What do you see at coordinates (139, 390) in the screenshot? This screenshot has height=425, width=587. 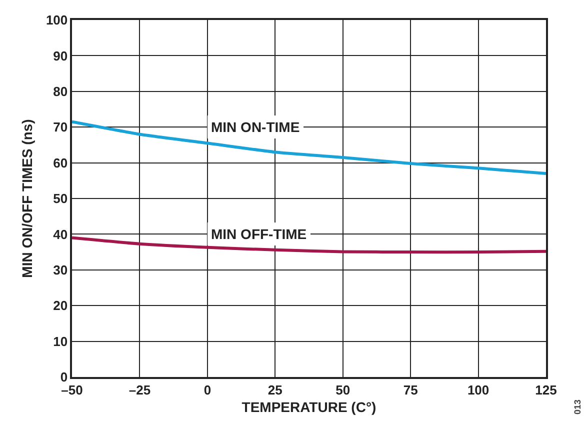 I see `x-tick-label: –25` at bounding box center [139, 390].